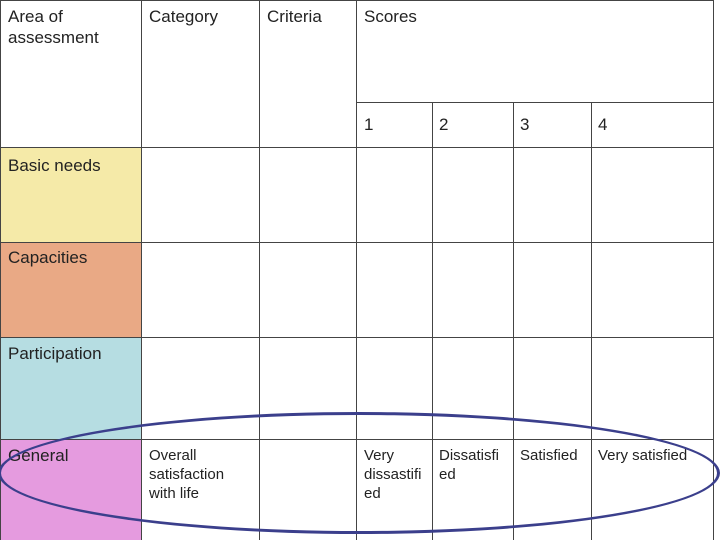 The width and height of the screenshot is (720, 540). I want to click on general-score-2: Dissatisfi ed, so click(469, 465).